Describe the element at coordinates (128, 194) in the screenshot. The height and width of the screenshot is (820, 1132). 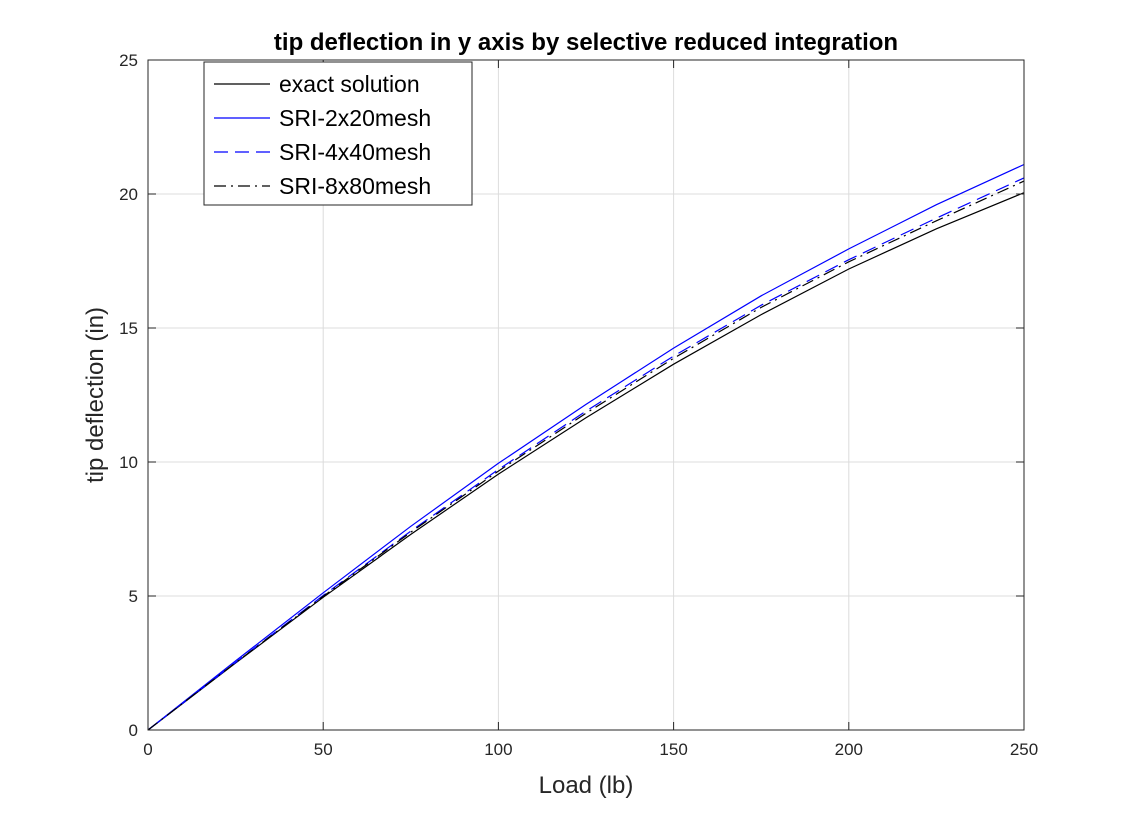
I see `y-tick-label: 20` at that location.